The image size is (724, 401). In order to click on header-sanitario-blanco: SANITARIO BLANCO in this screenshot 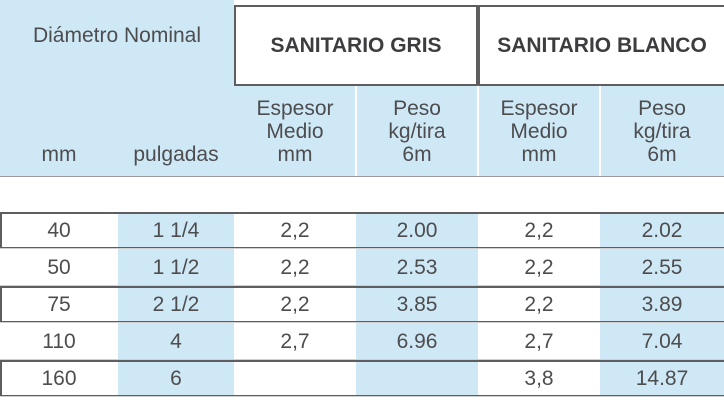, I will do `click(601, 45)`.